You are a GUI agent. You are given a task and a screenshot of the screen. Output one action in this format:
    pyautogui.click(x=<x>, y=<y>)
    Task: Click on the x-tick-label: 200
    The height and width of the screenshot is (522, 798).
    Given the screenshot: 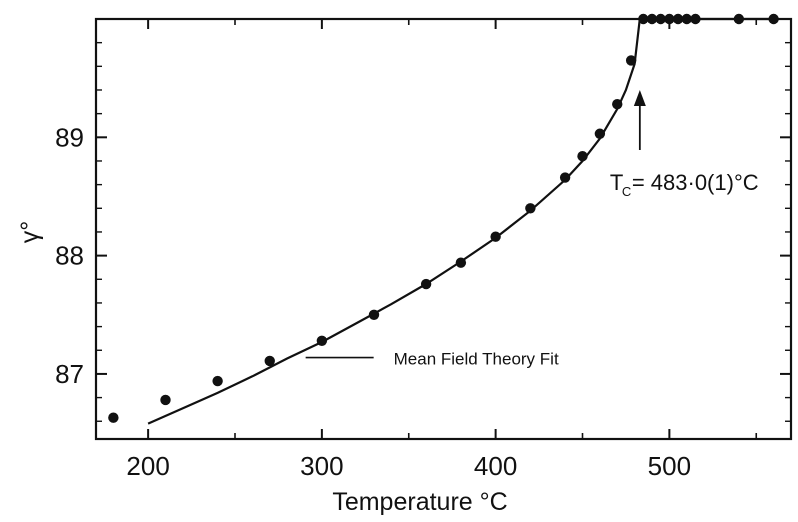 What is the action you would take?
    pyautogui.click(x=147, y=466)
    